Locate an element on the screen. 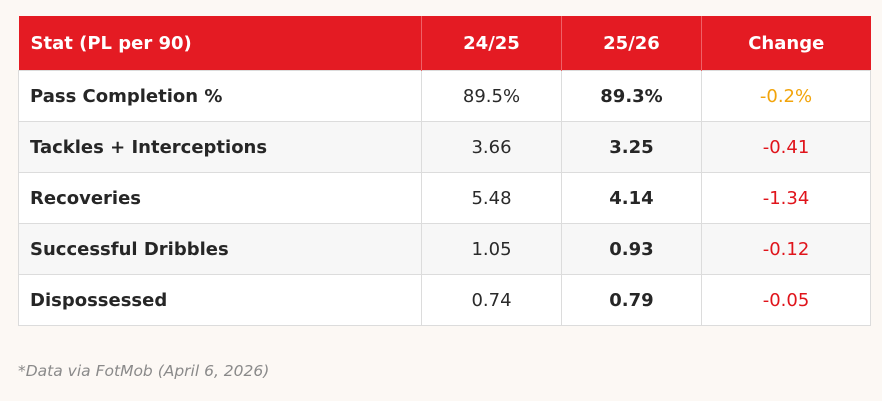  stat-name: Recoveries is located at coordinates (220, 198).